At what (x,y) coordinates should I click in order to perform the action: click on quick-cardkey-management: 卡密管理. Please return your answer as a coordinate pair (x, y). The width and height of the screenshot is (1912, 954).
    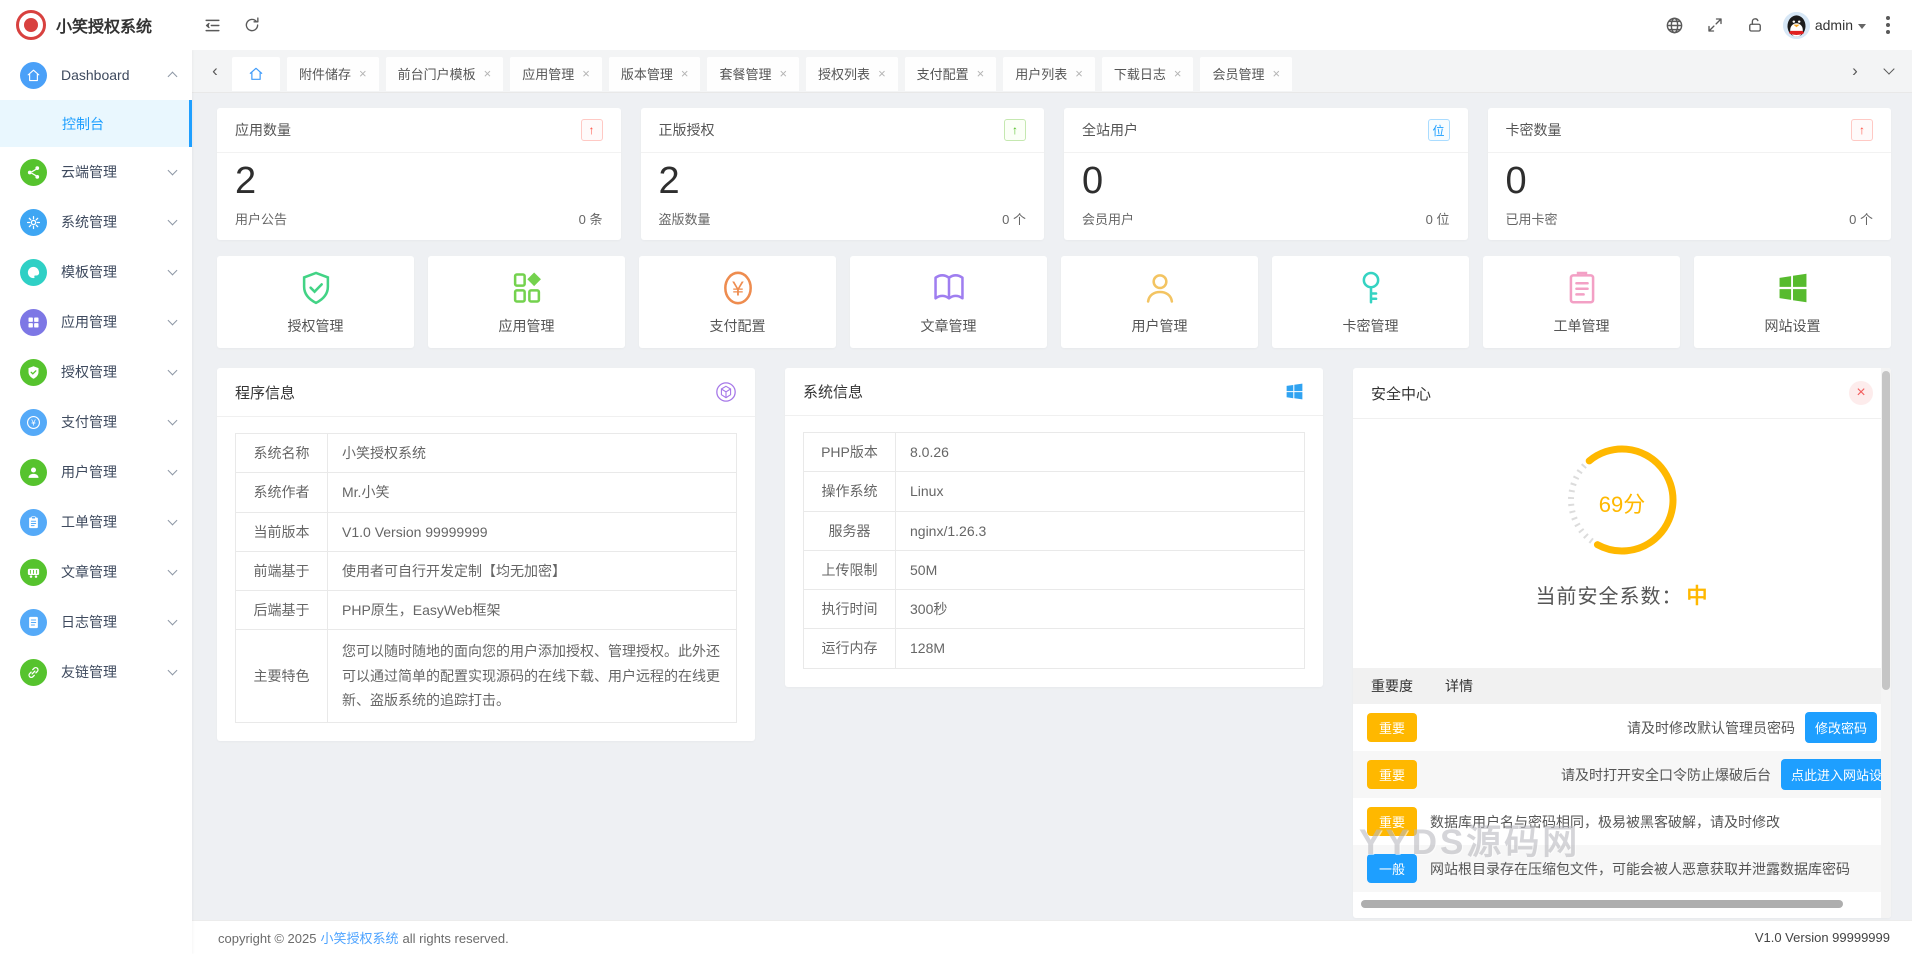
    Looking at the image, I should click on (1370, 302).